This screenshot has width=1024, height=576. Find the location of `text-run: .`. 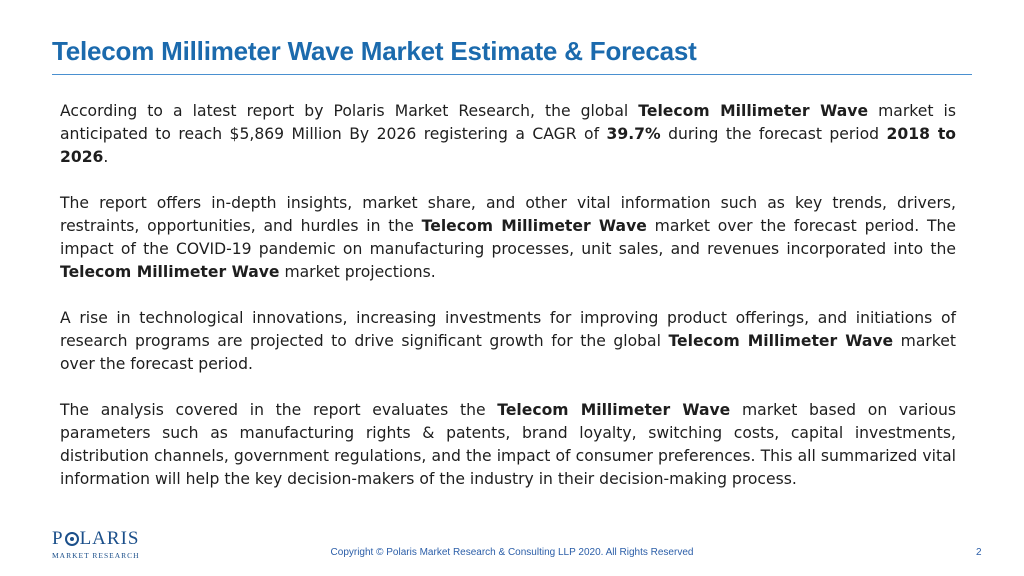

text-run: . is located at coordinates (106, 157).